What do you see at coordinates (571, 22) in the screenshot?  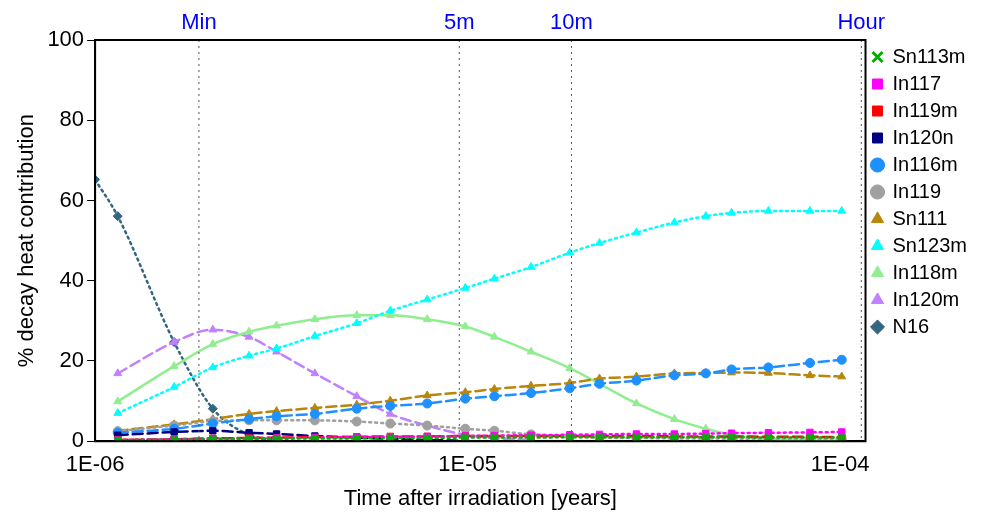 I see `ref-line-label: 10m` at bounding box center [571, 22].